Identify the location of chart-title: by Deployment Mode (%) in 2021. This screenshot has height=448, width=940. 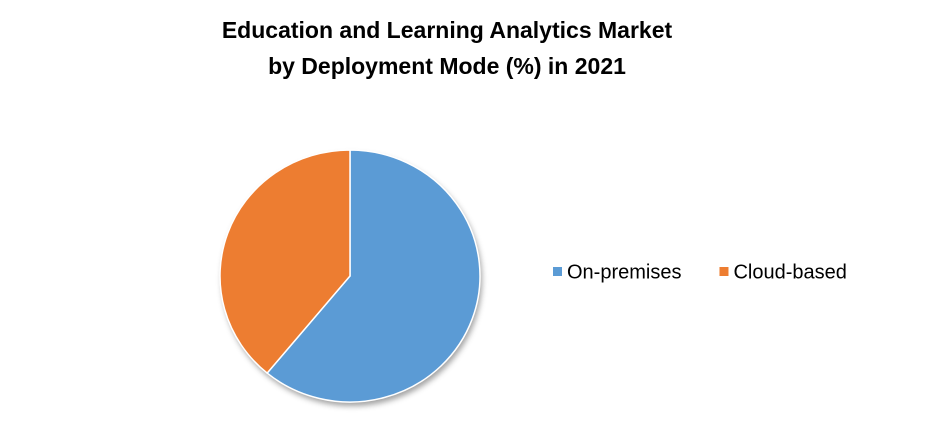
(447, 66).